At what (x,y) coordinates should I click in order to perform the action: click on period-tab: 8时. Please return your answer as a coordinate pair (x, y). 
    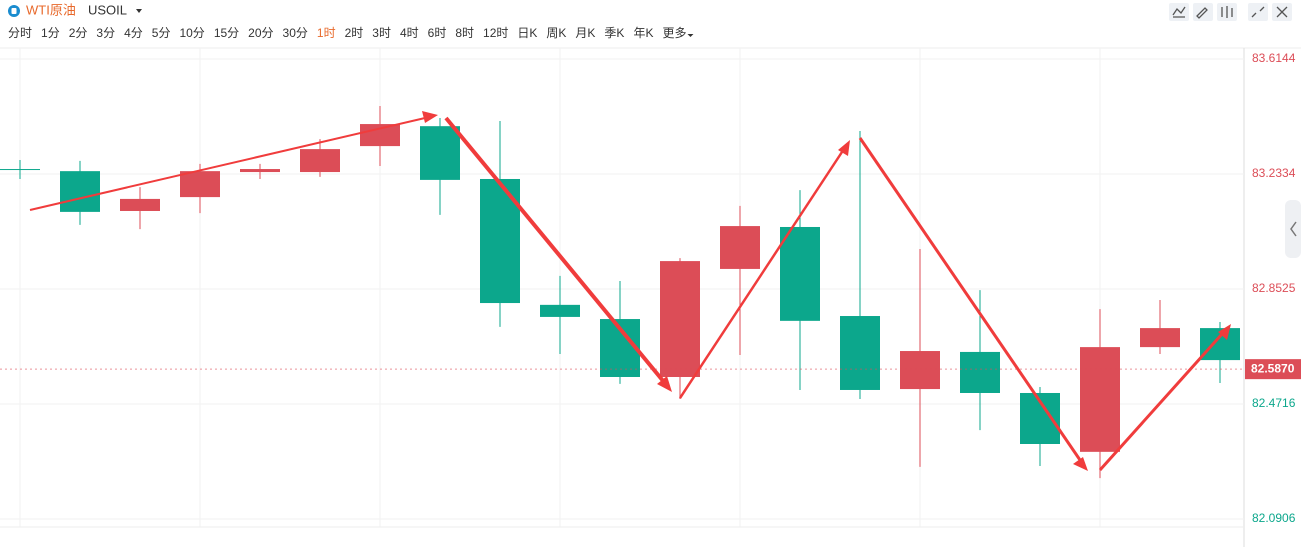
    Looking at the image, I should click on (464, 33).